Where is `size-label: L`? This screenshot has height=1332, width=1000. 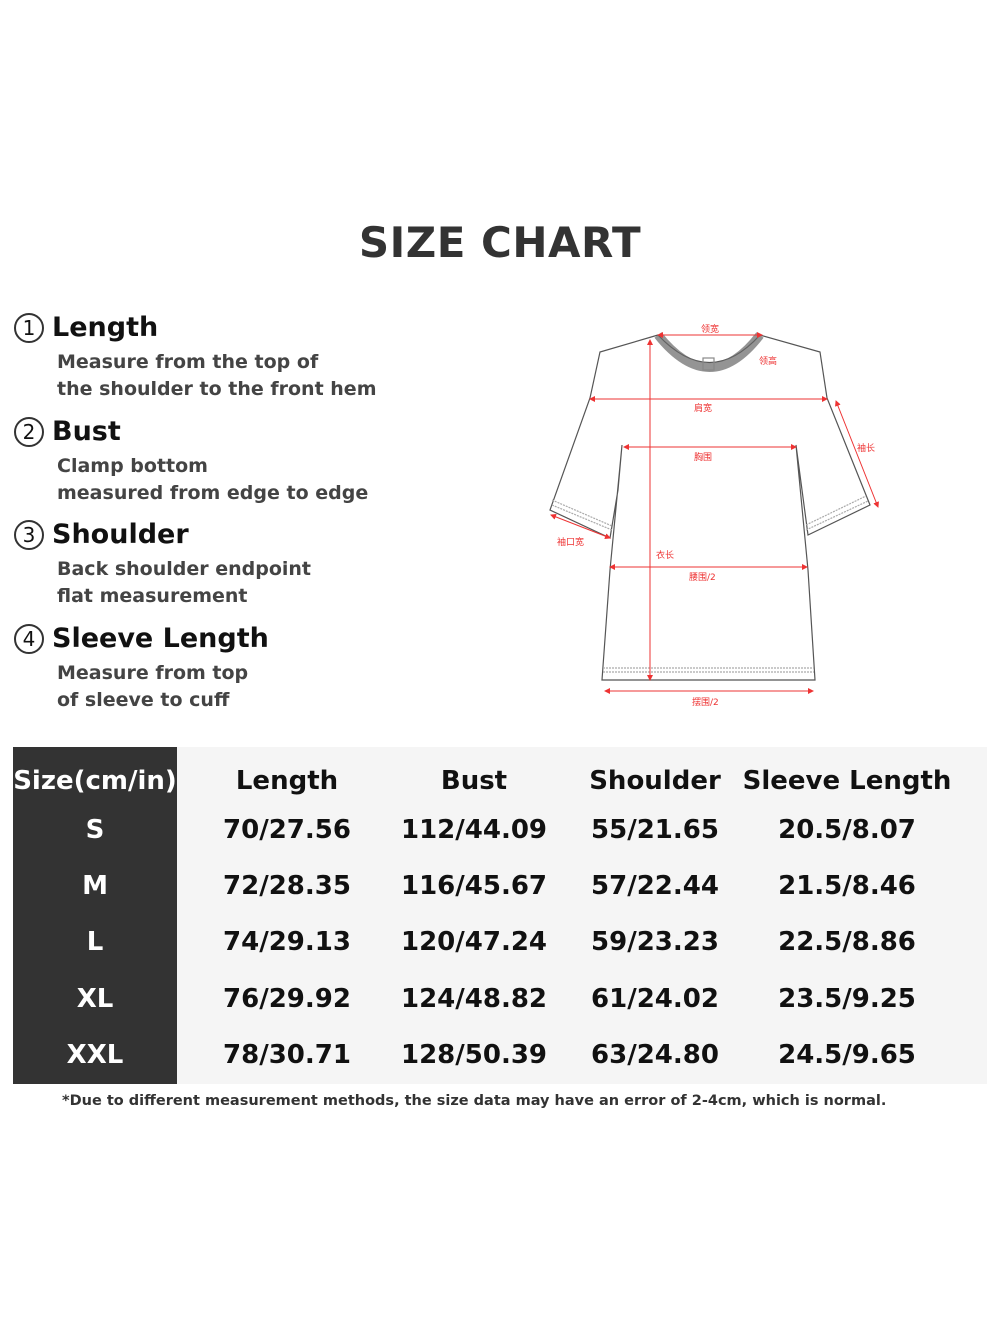
size-label: L is located at coordinates (95, 942).